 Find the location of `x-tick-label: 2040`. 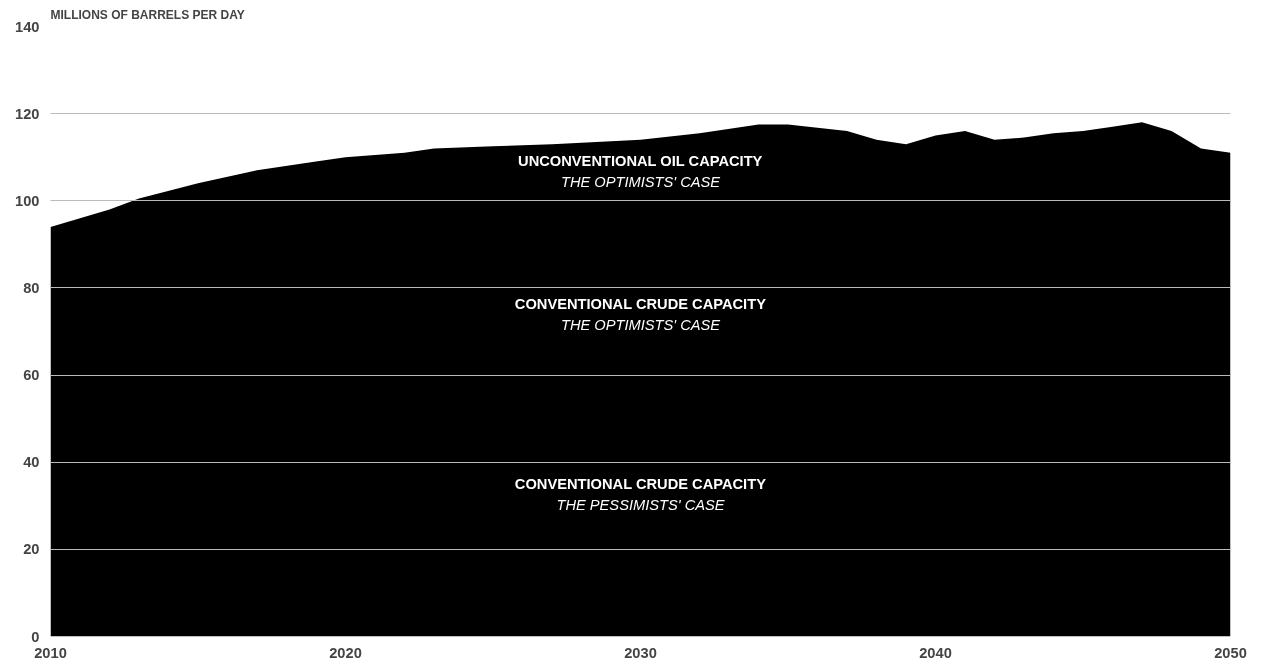

x-tick-label: 2040 is located at coordinates (935, 652).